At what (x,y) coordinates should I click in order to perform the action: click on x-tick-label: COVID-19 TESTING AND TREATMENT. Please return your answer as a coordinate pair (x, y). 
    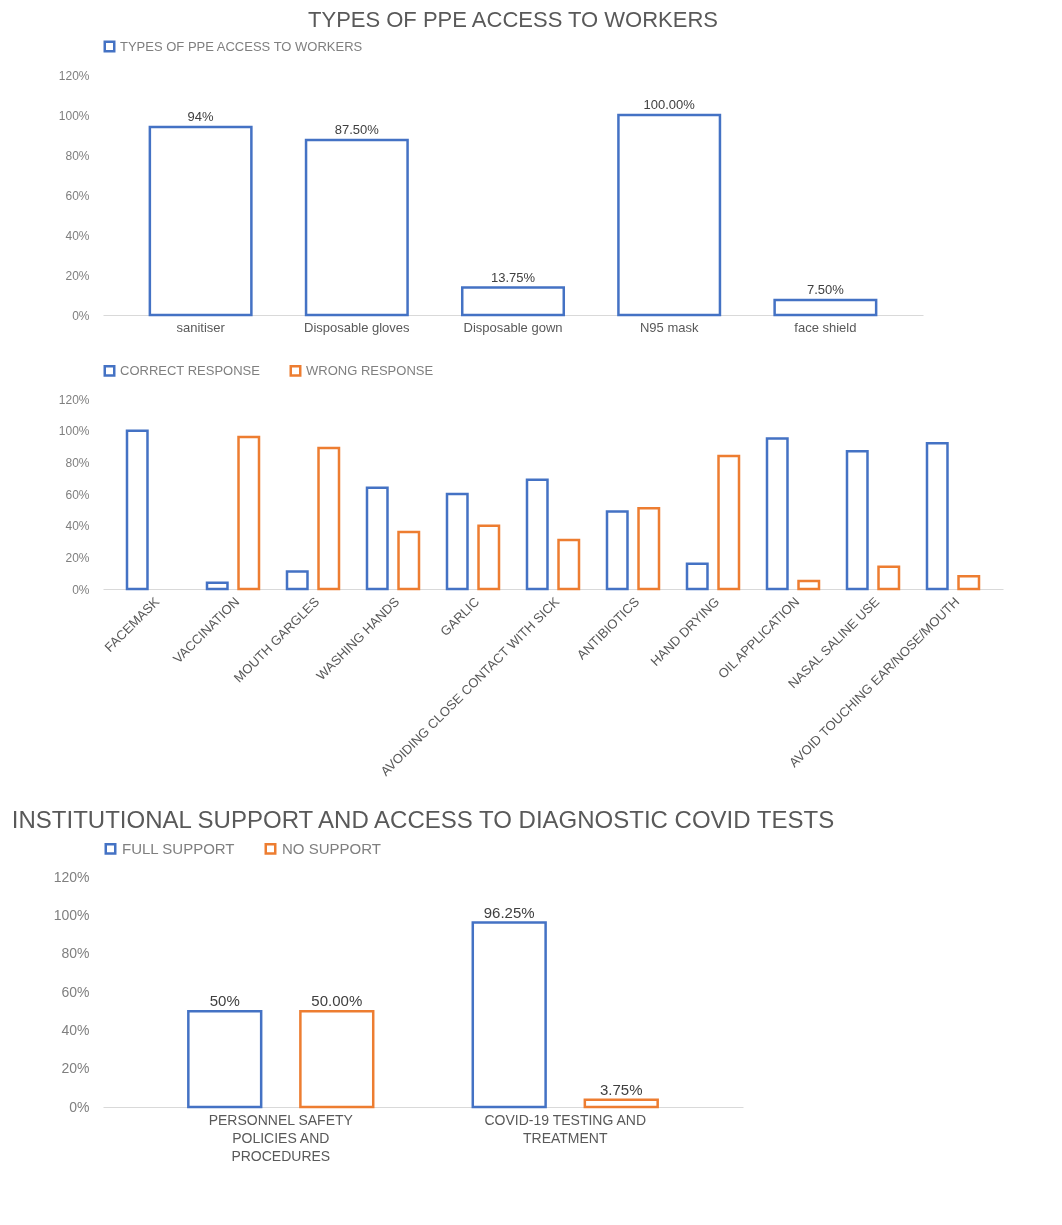
    Looking at the image, I should click on (565, 1128).